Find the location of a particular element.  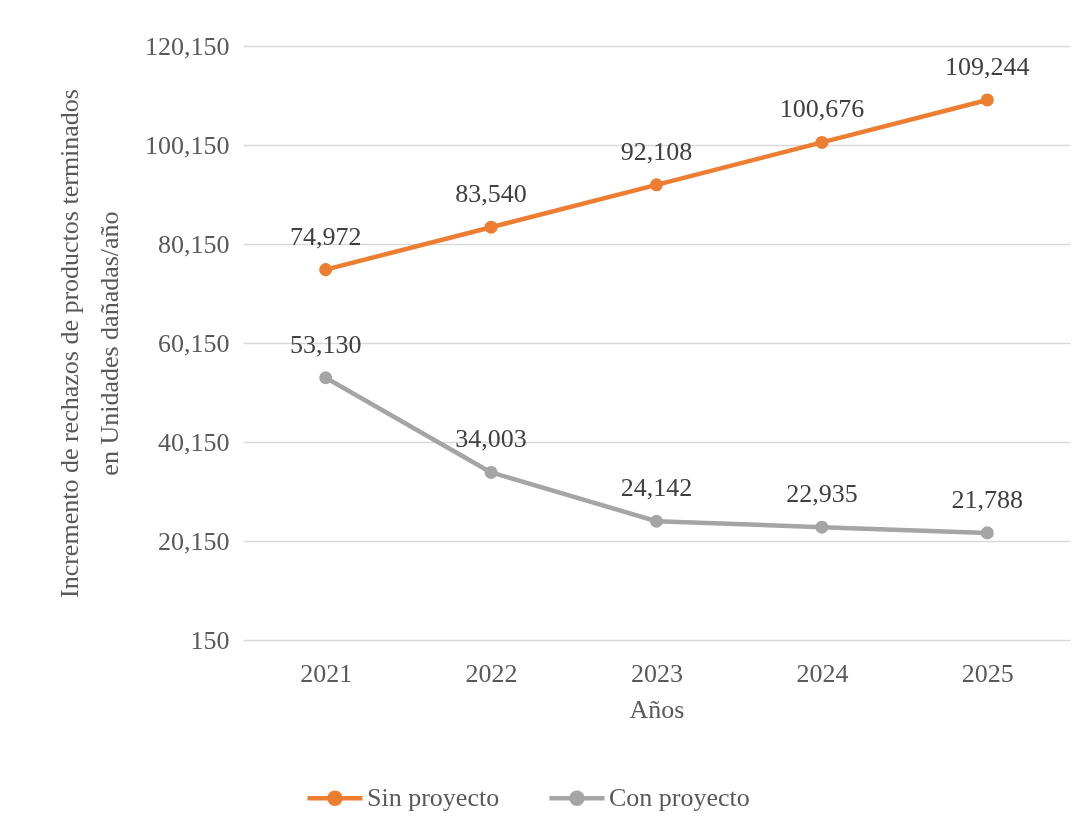

y-tick-label: 20,150 is located at coordinates (194, 541).